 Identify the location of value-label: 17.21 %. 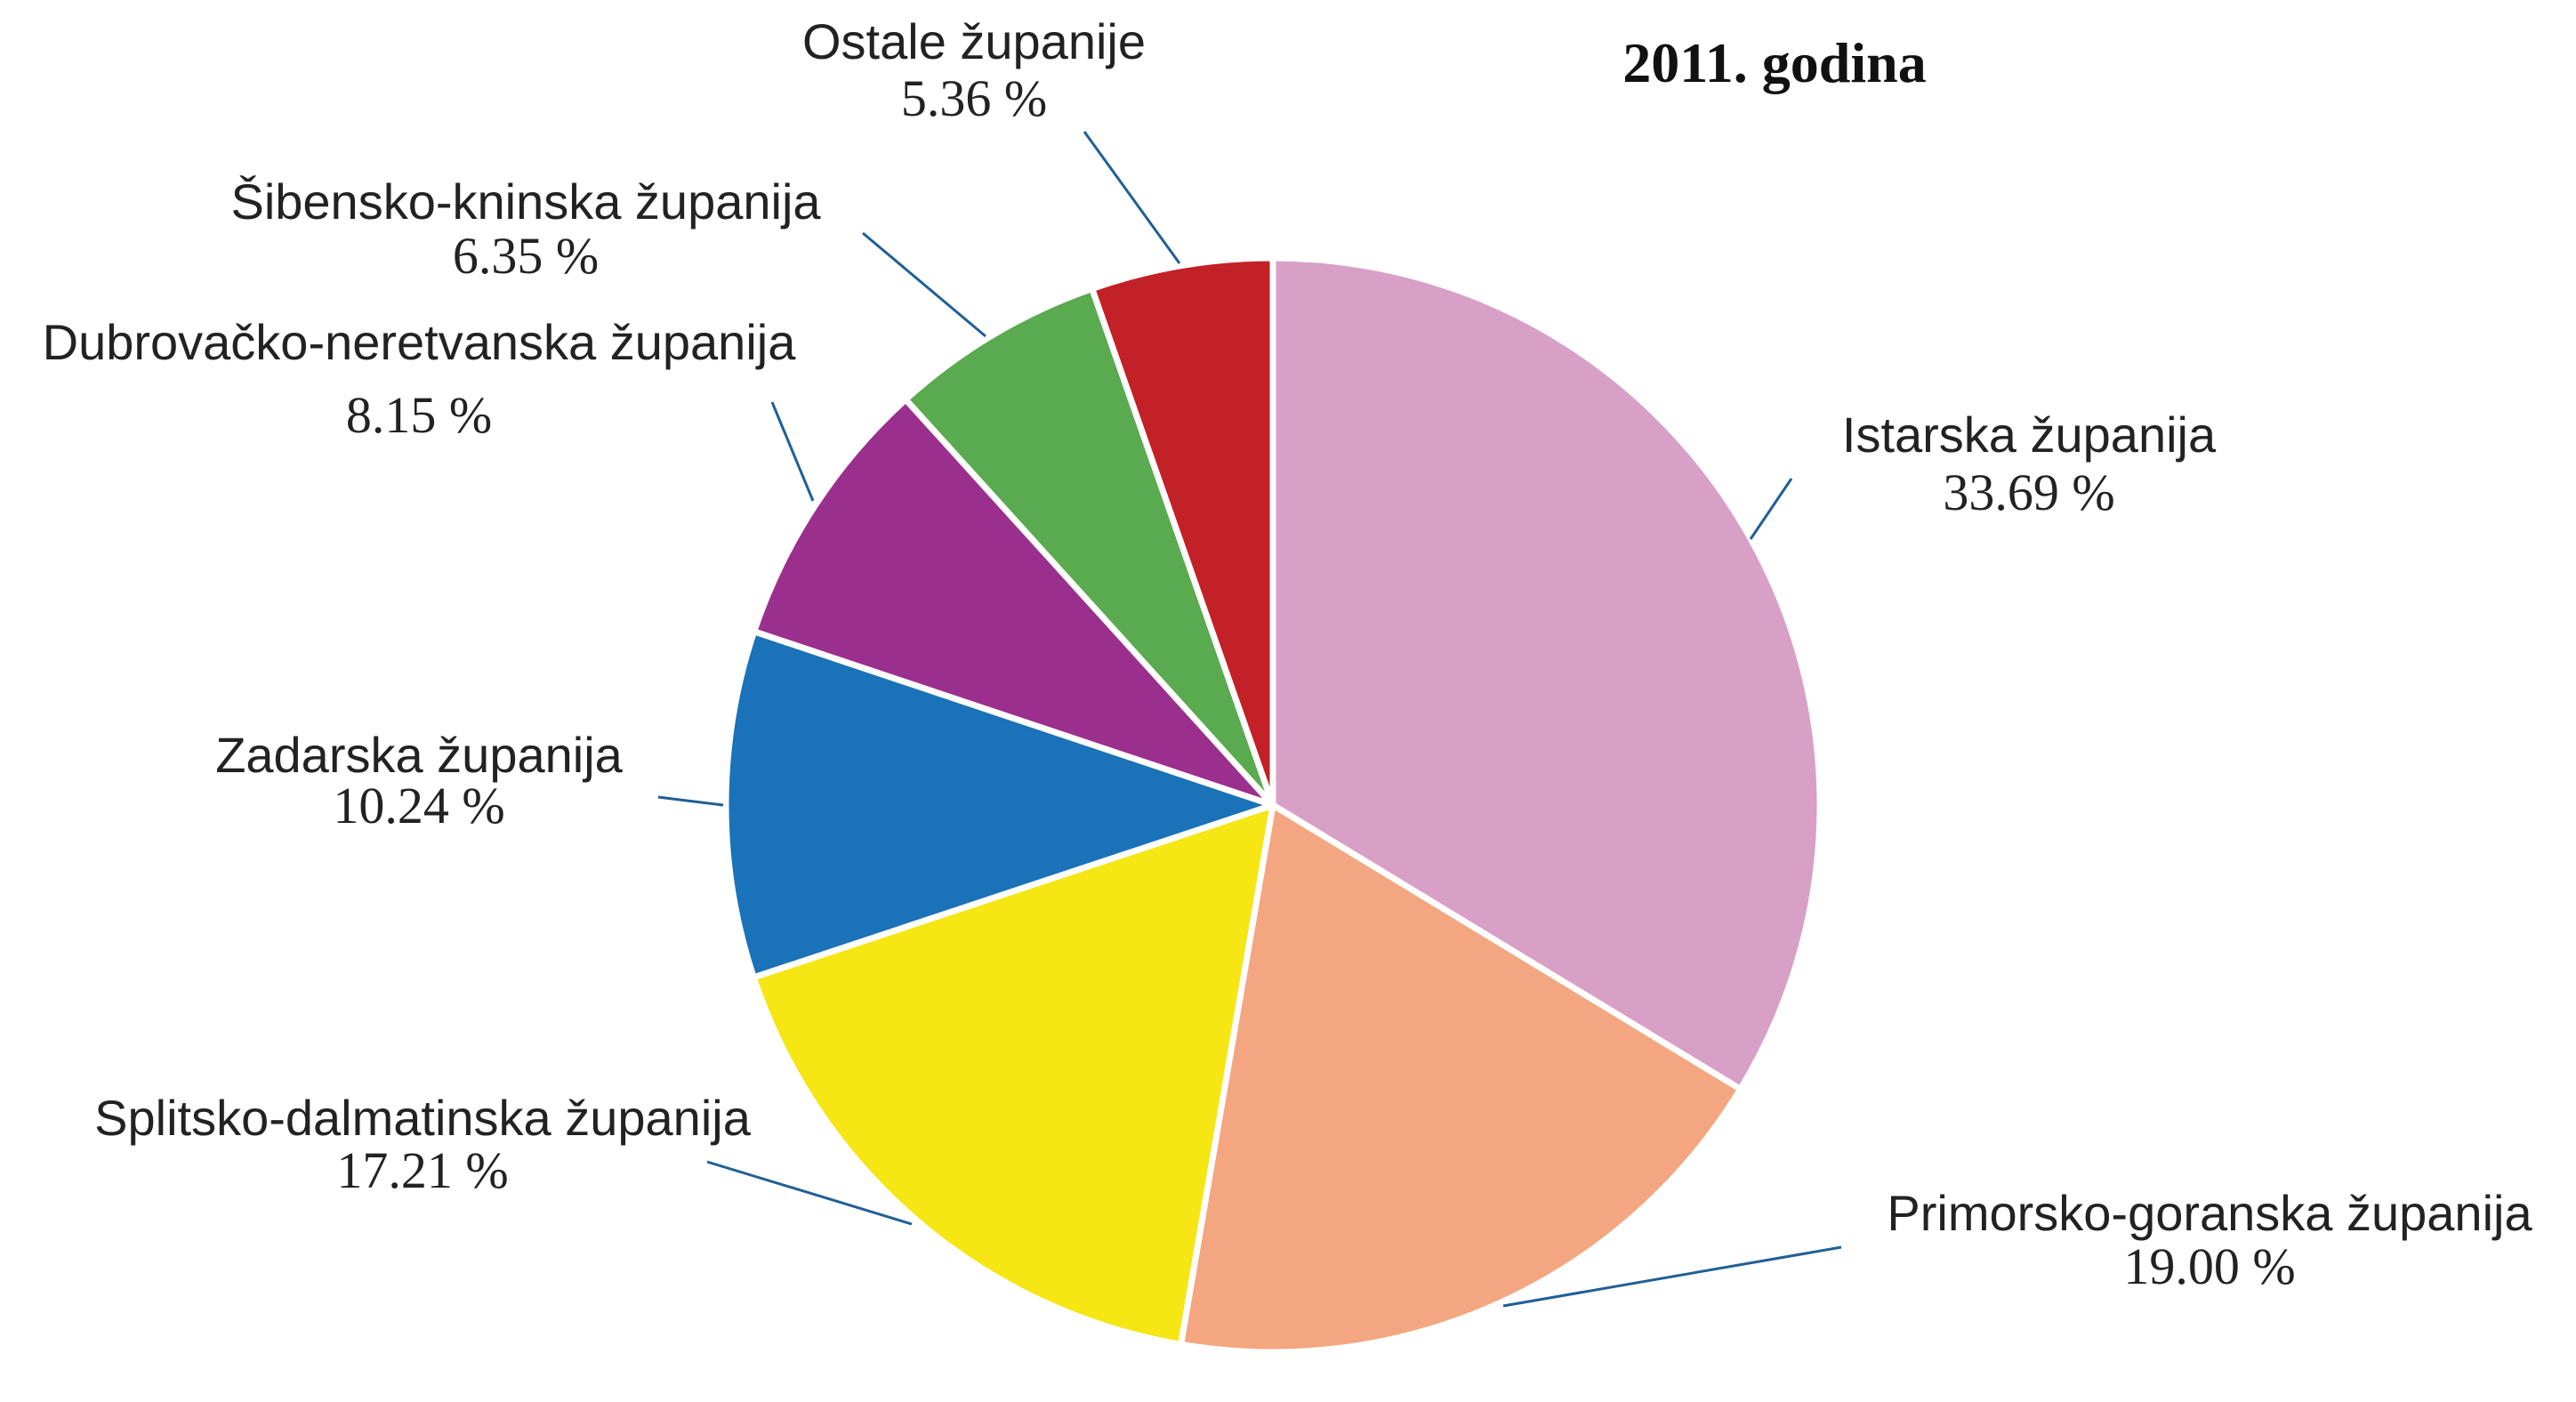
(422, 1170).